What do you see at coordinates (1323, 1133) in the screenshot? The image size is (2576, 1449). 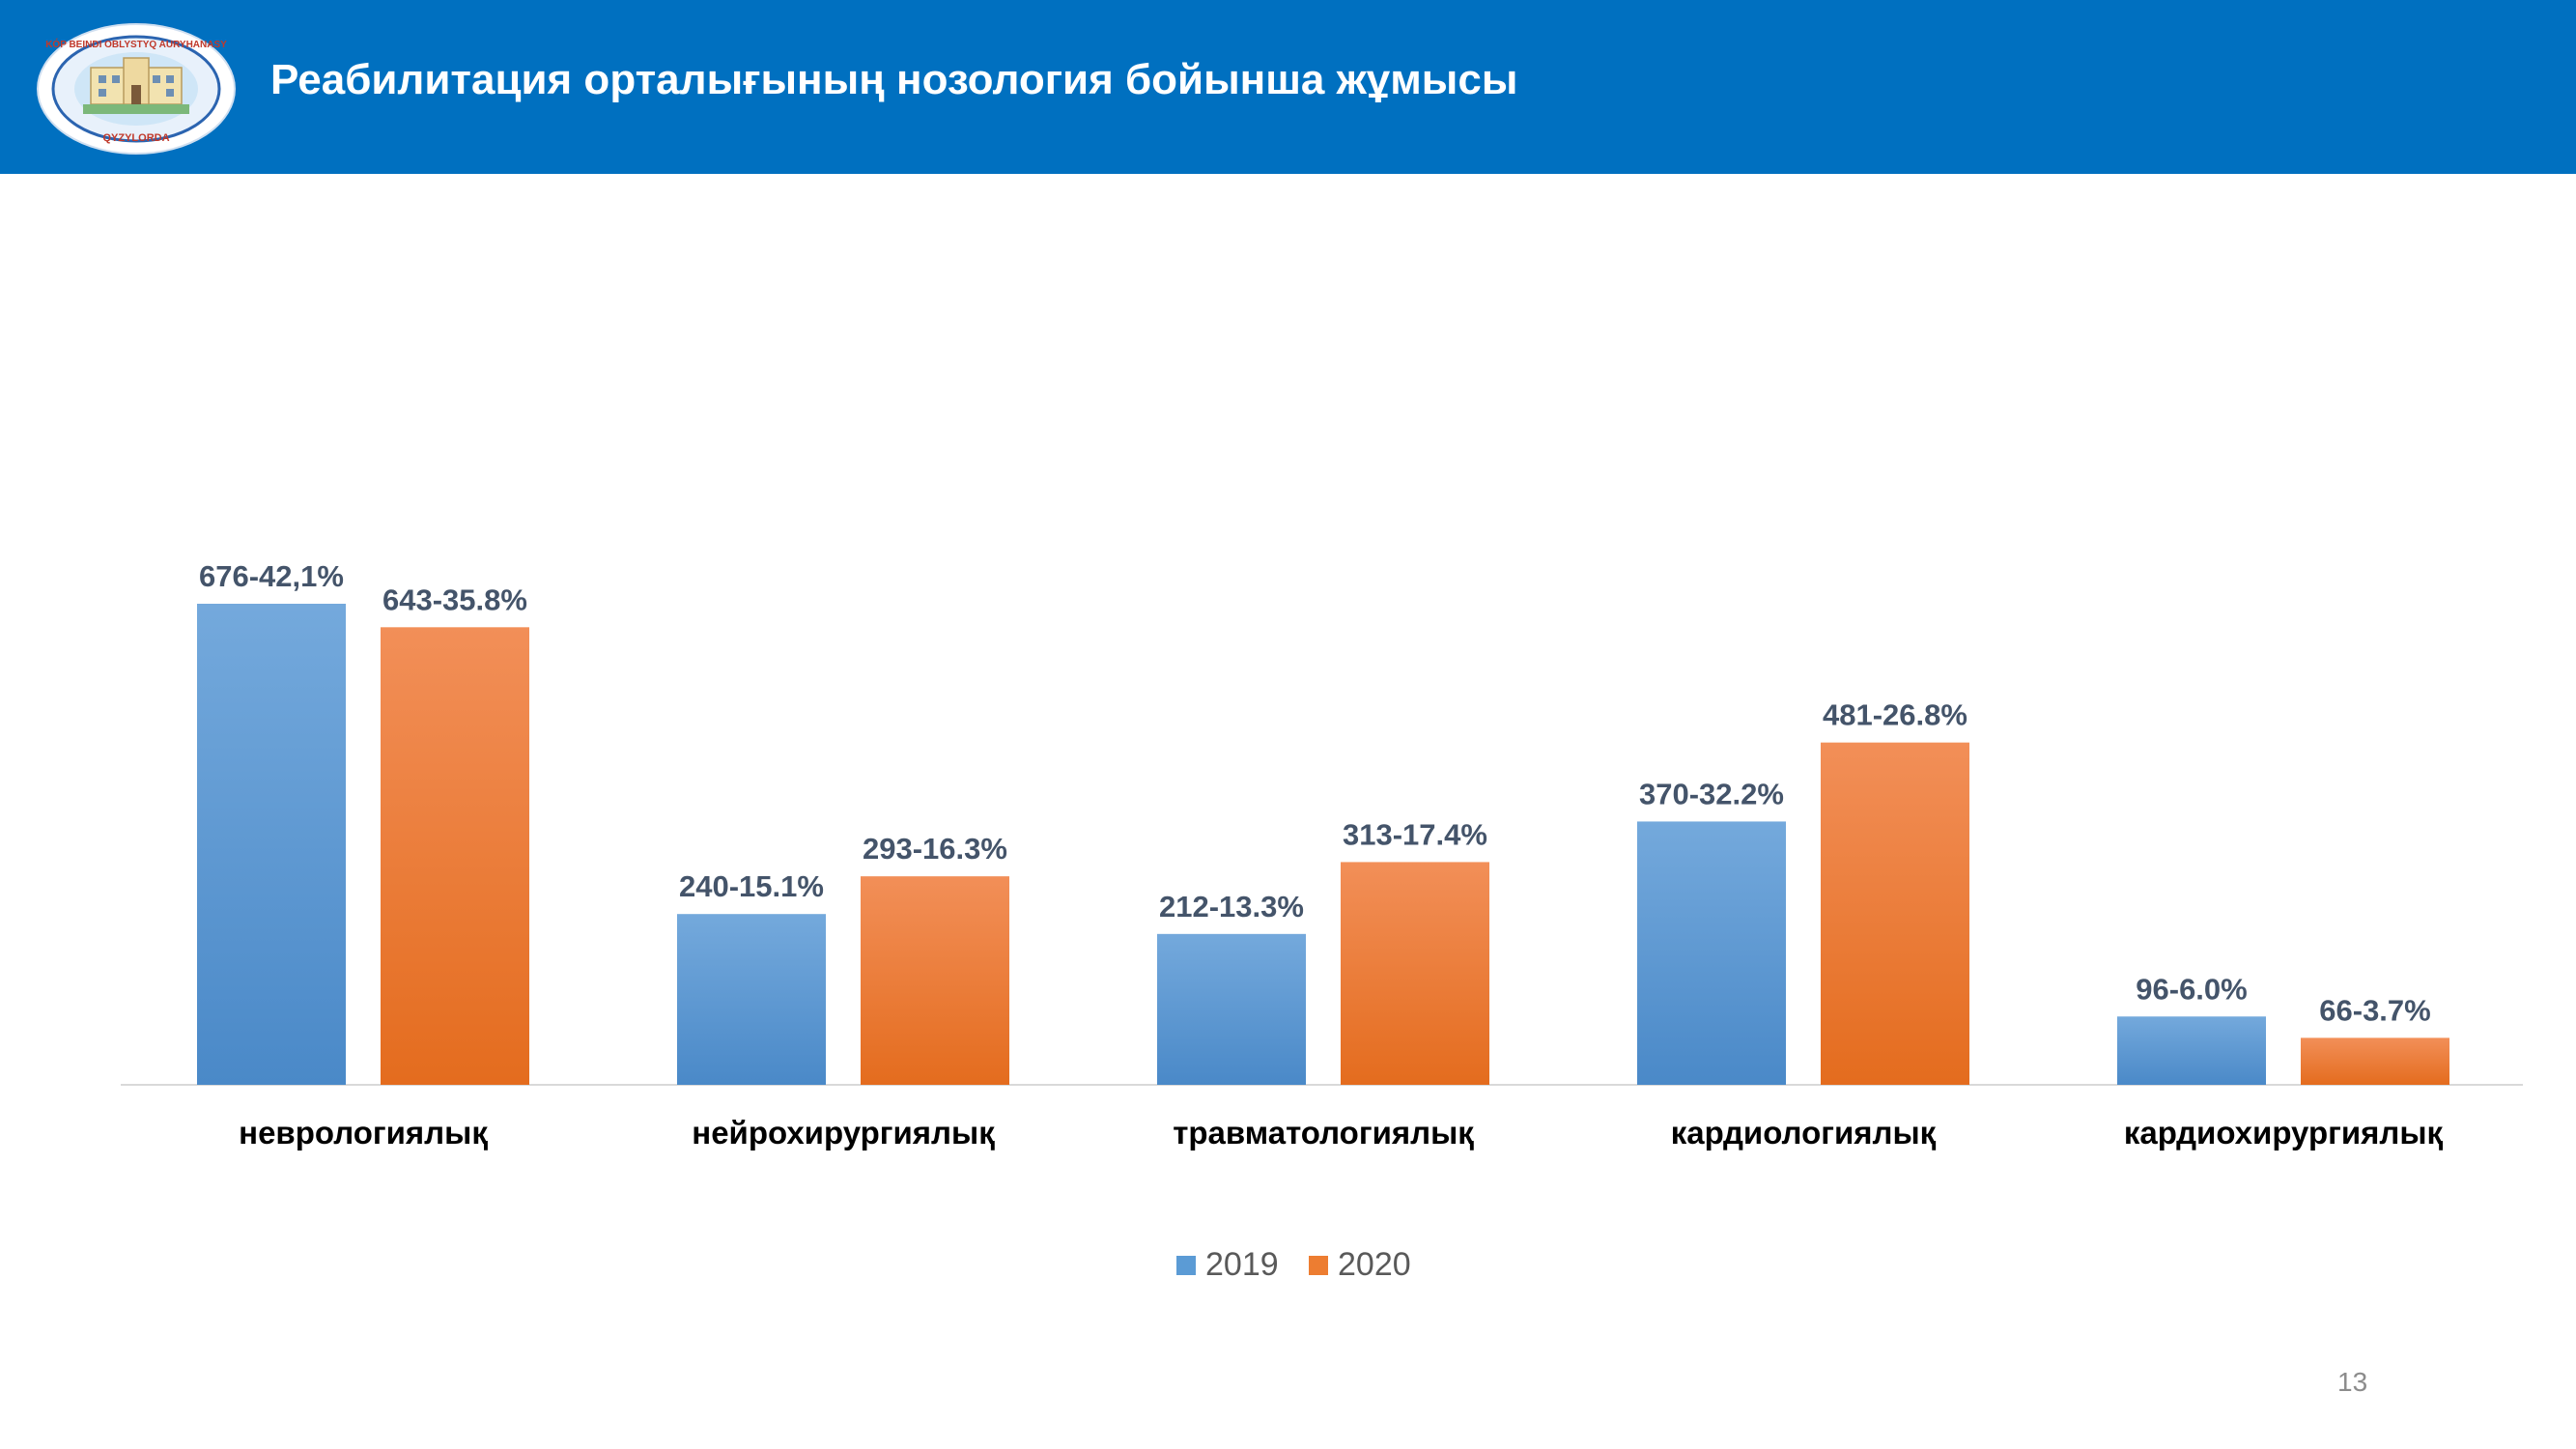 I see `category-label-2: травматологиялық` at bounding box center [1323, 1133].